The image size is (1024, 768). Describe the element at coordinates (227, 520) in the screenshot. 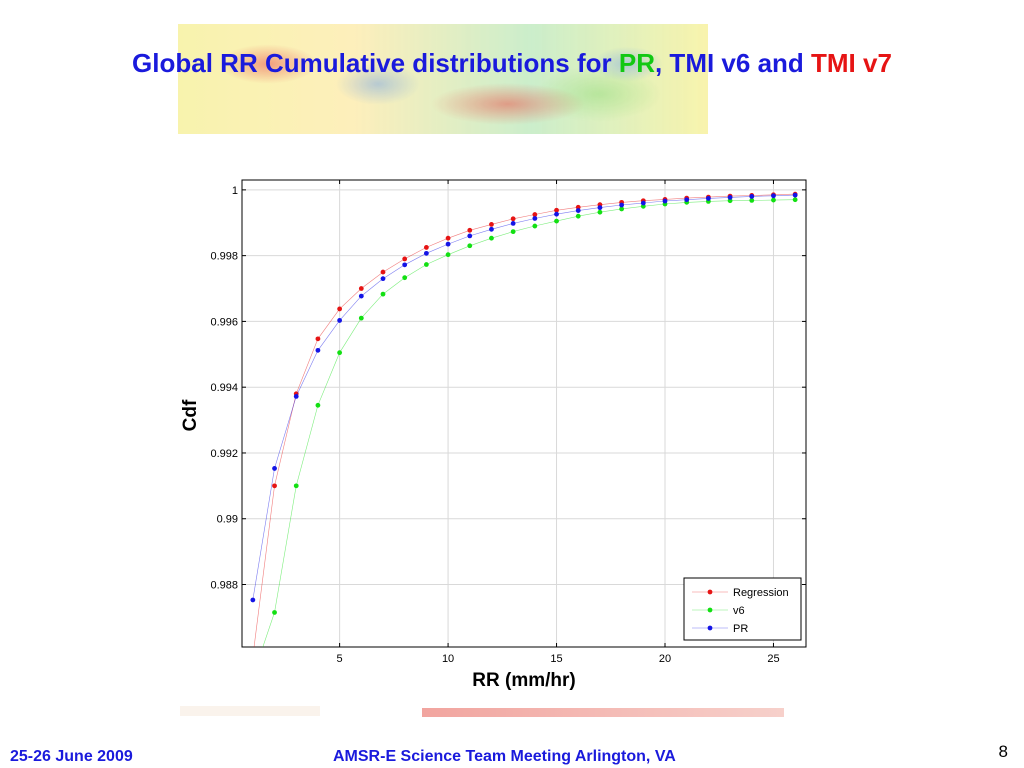

I see `y-tick-label: 0.99` at that location.